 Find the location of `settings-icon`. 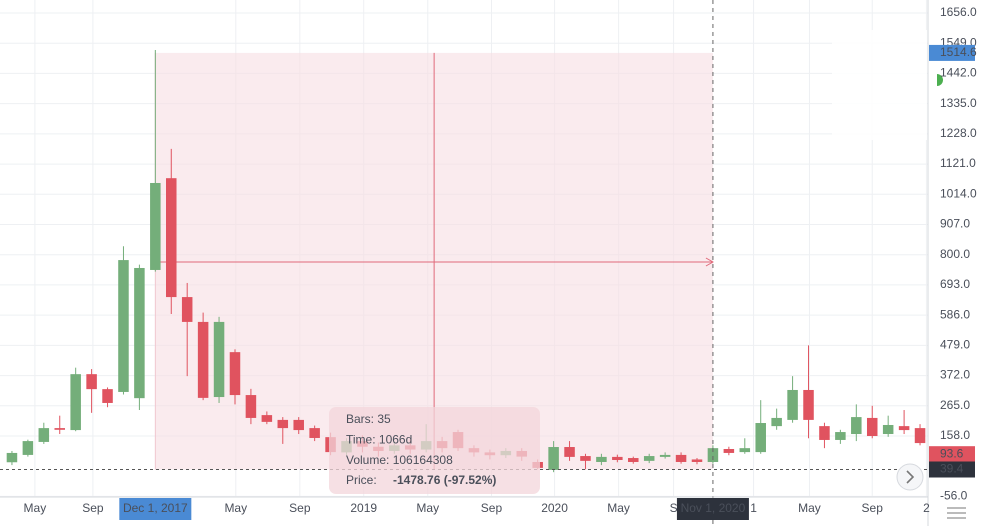

settings-icon is located at coordinates (956, 513).